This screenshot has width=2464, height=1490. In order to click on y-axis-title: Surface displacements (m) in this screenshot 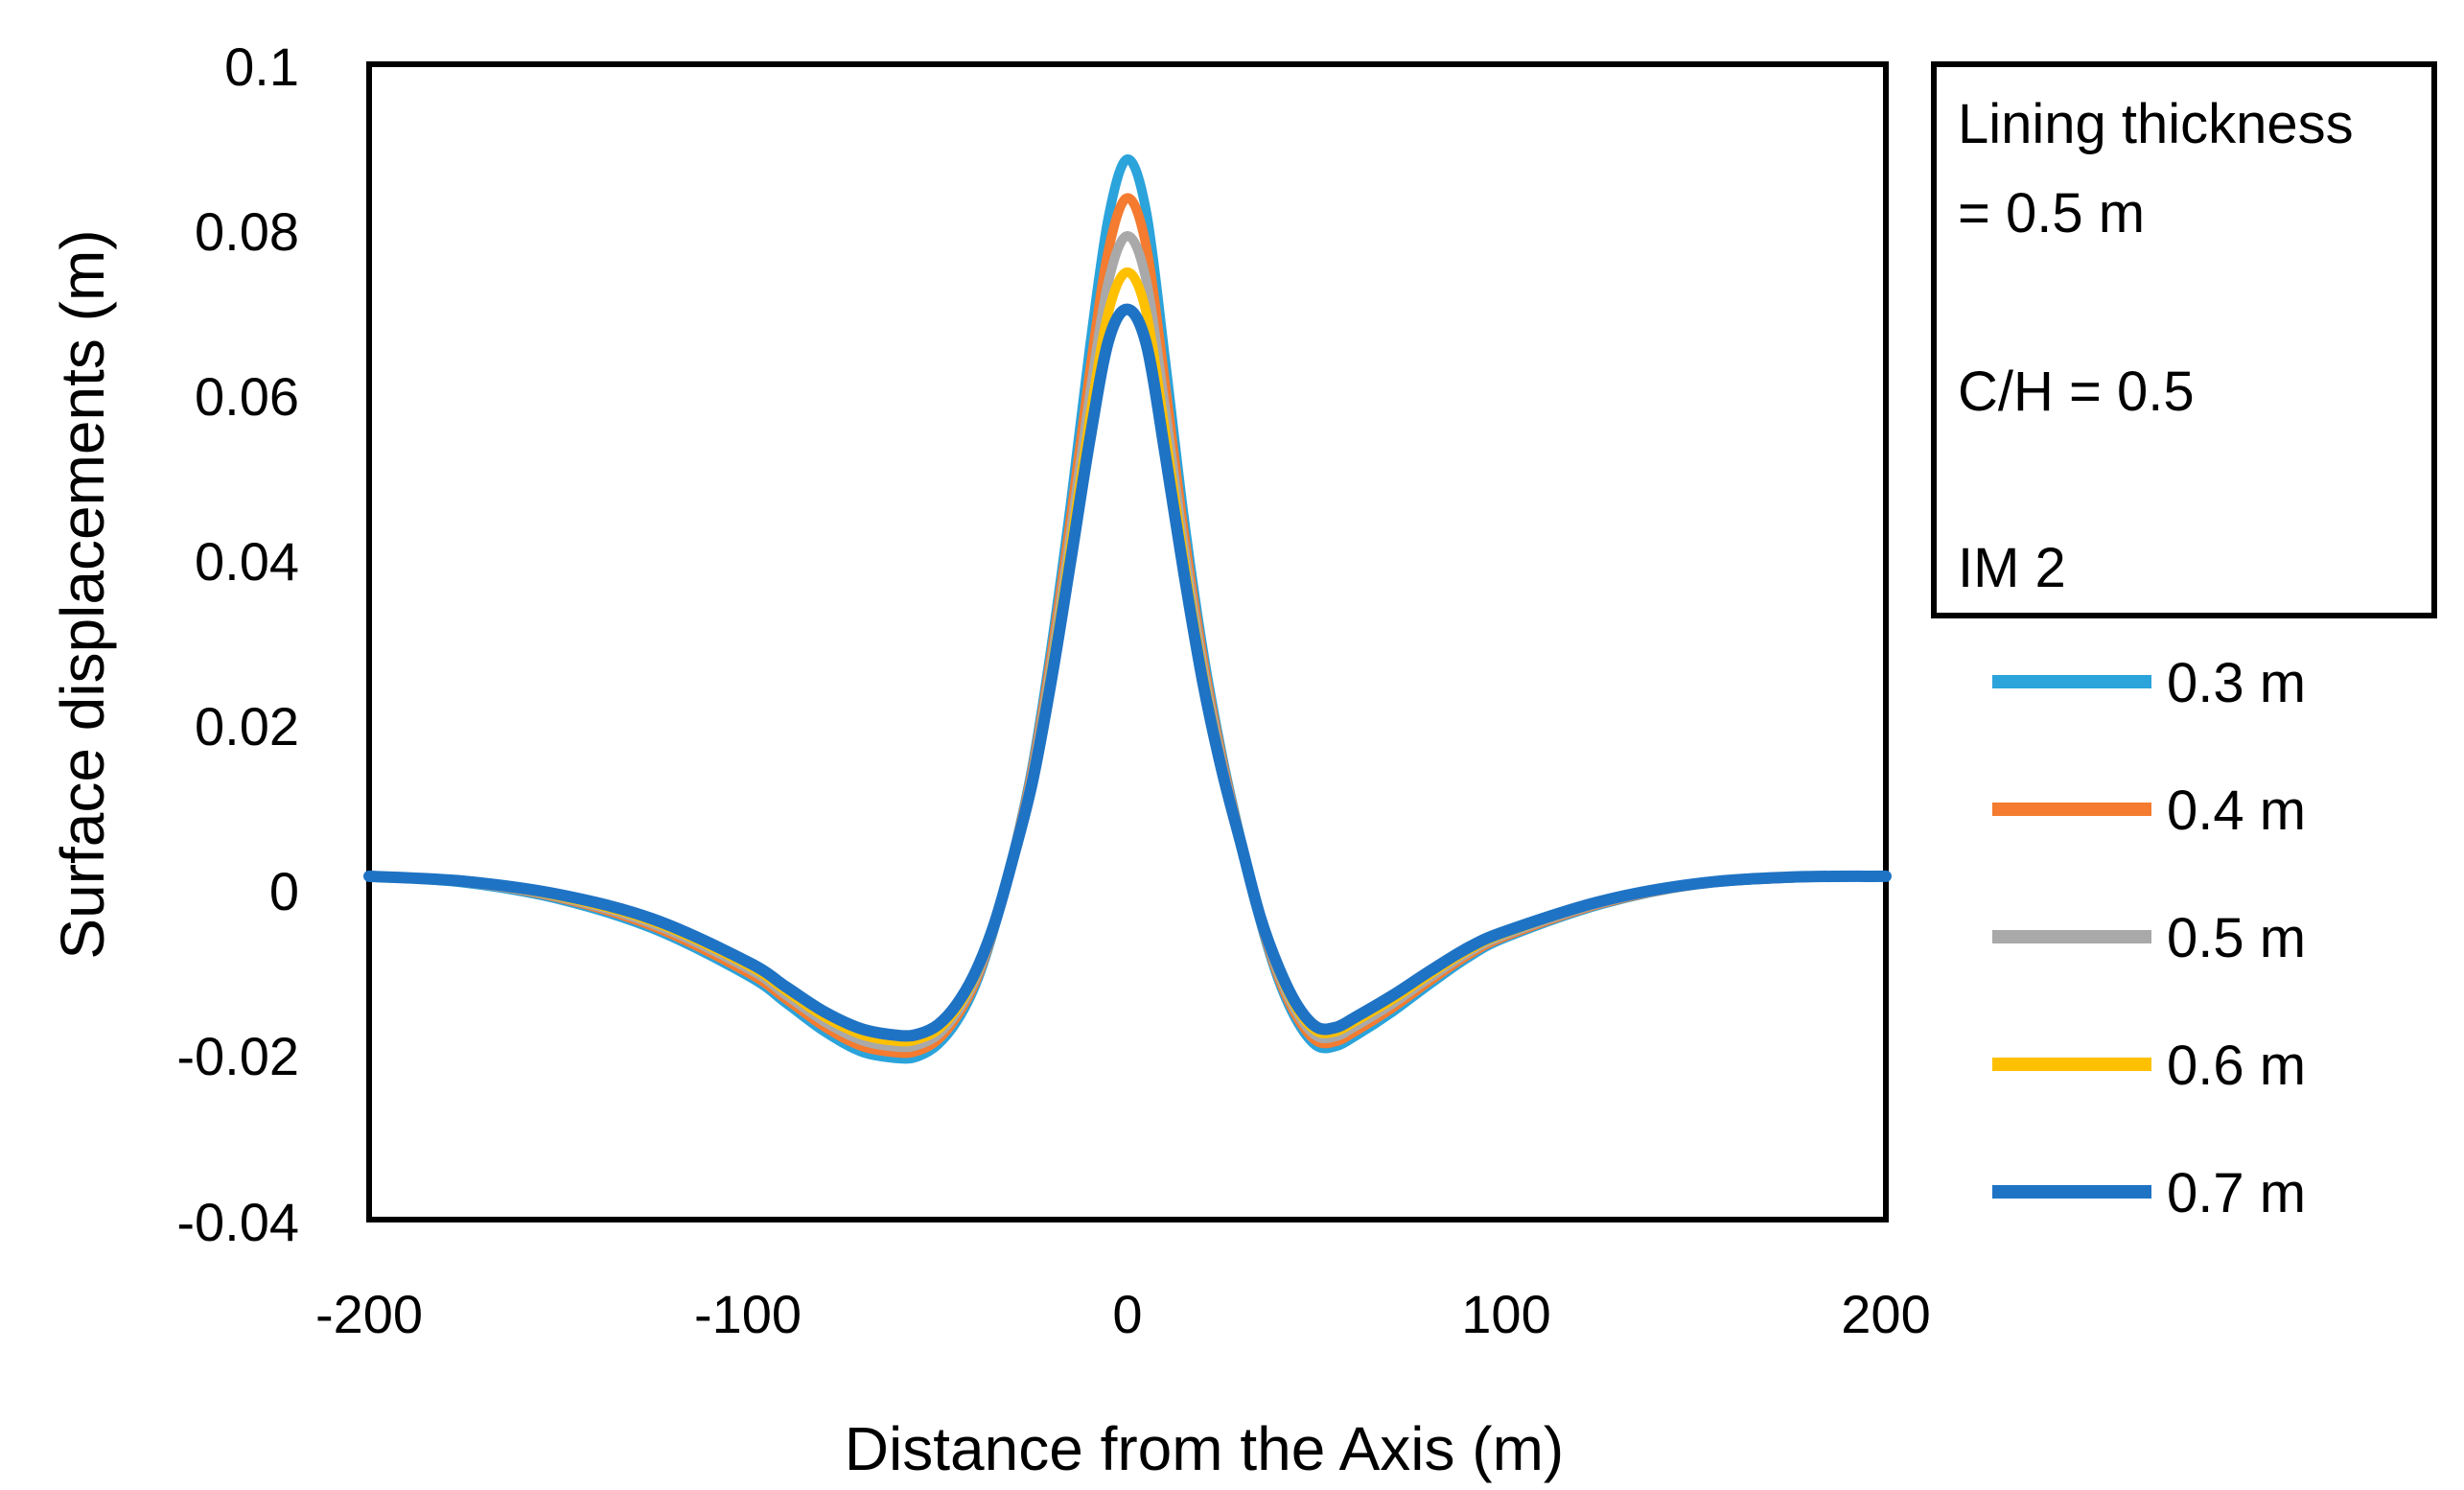, I will do `click(83, 594)`.